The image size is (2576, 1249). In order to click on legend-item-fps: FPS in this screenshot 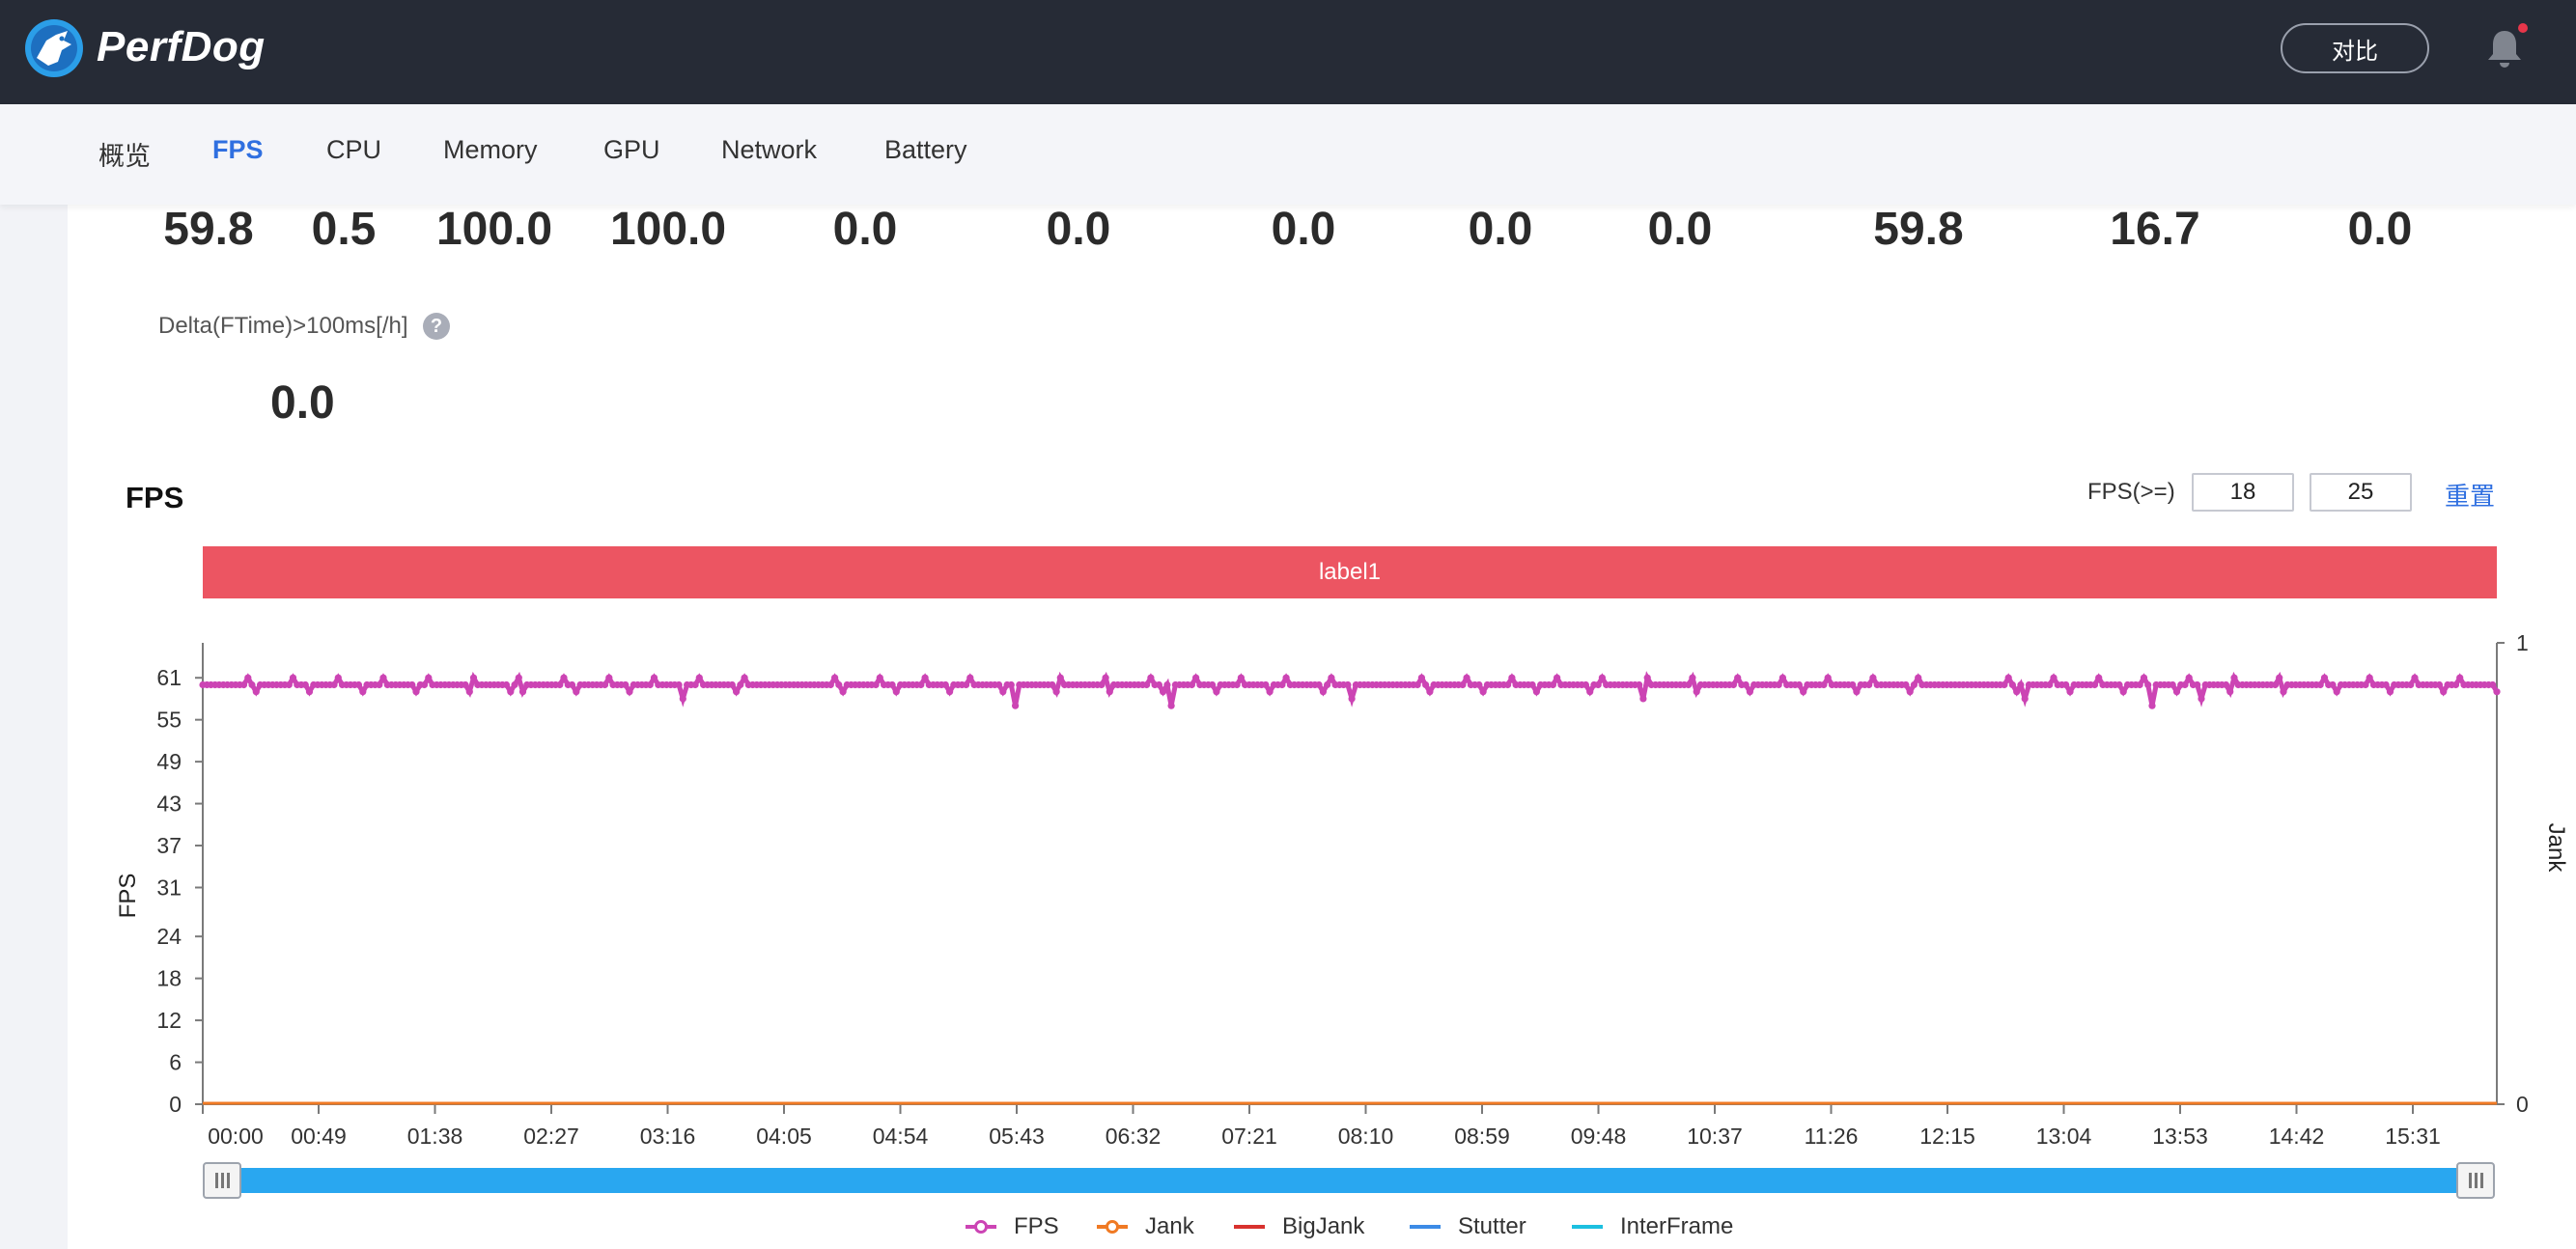, I will do `click(1013, 1226)`.